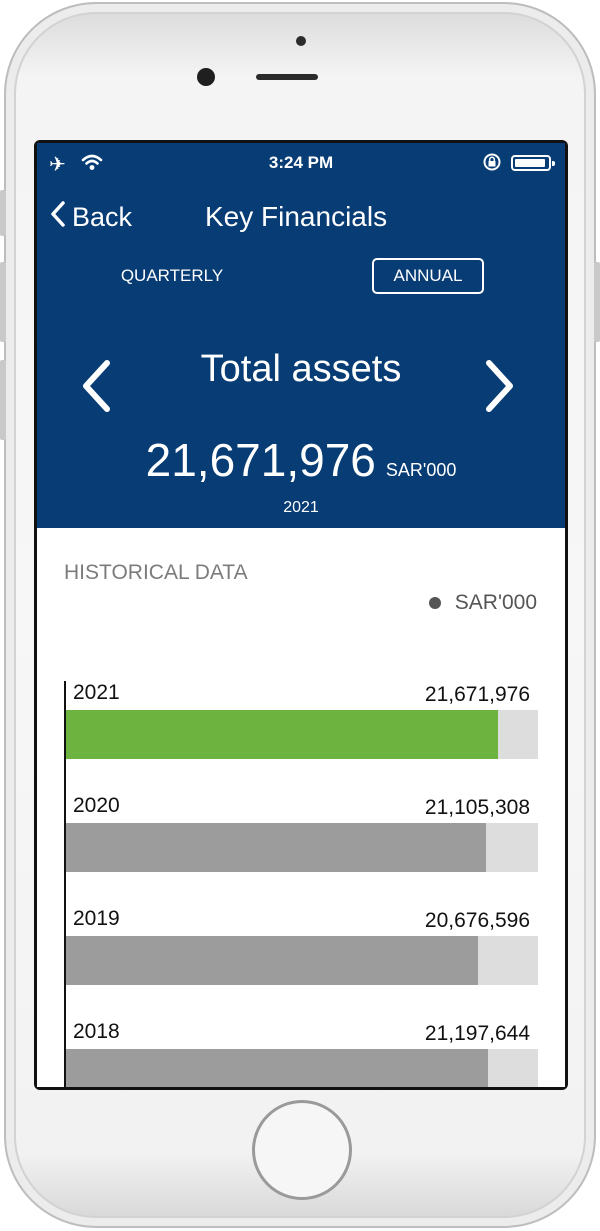  I want to click on back-label: Back, so click(102, 216).